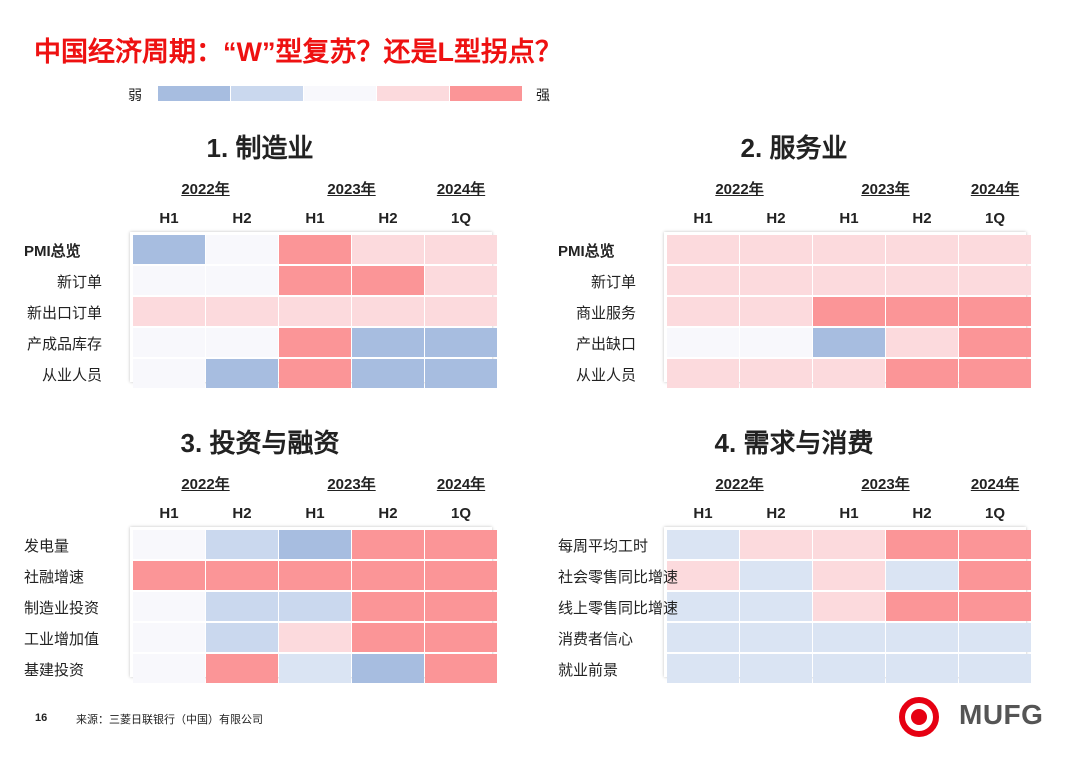 The width and height of the screenshot is (1080, 764). What do you see at coordinates (613, 282) in the screenshot?
I see `row-label: 新订单` at bounding box center [613, 282].